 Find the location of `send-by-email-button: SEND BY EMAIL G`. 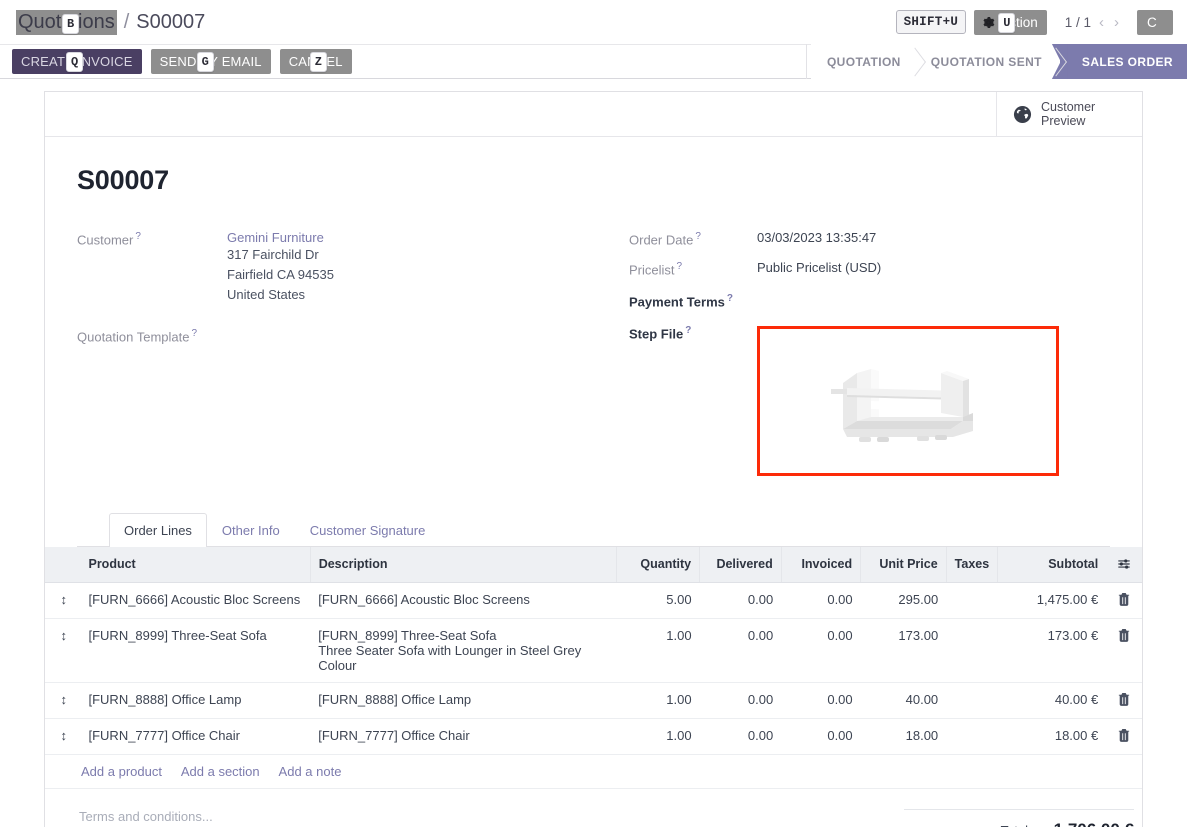

send-by-email-button: SEND BY EMAIL G is located at coordinates (210, 61).